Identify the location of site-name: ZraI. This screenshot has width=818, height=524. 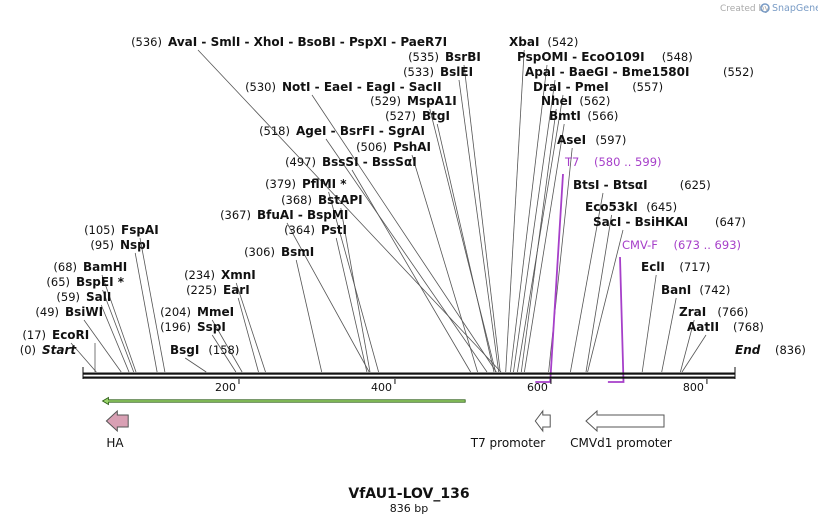
(692, 312).